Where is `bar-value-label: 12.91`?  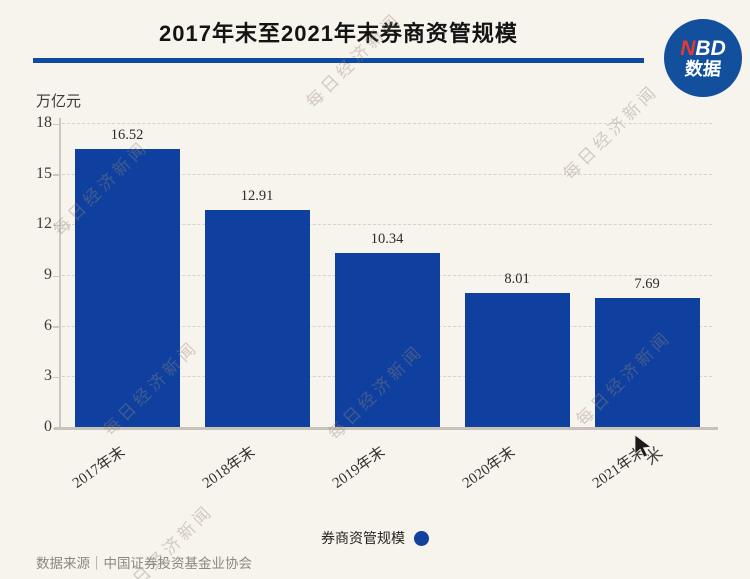
bar-value-label: 12.91 is located at coordinates (257, 195).